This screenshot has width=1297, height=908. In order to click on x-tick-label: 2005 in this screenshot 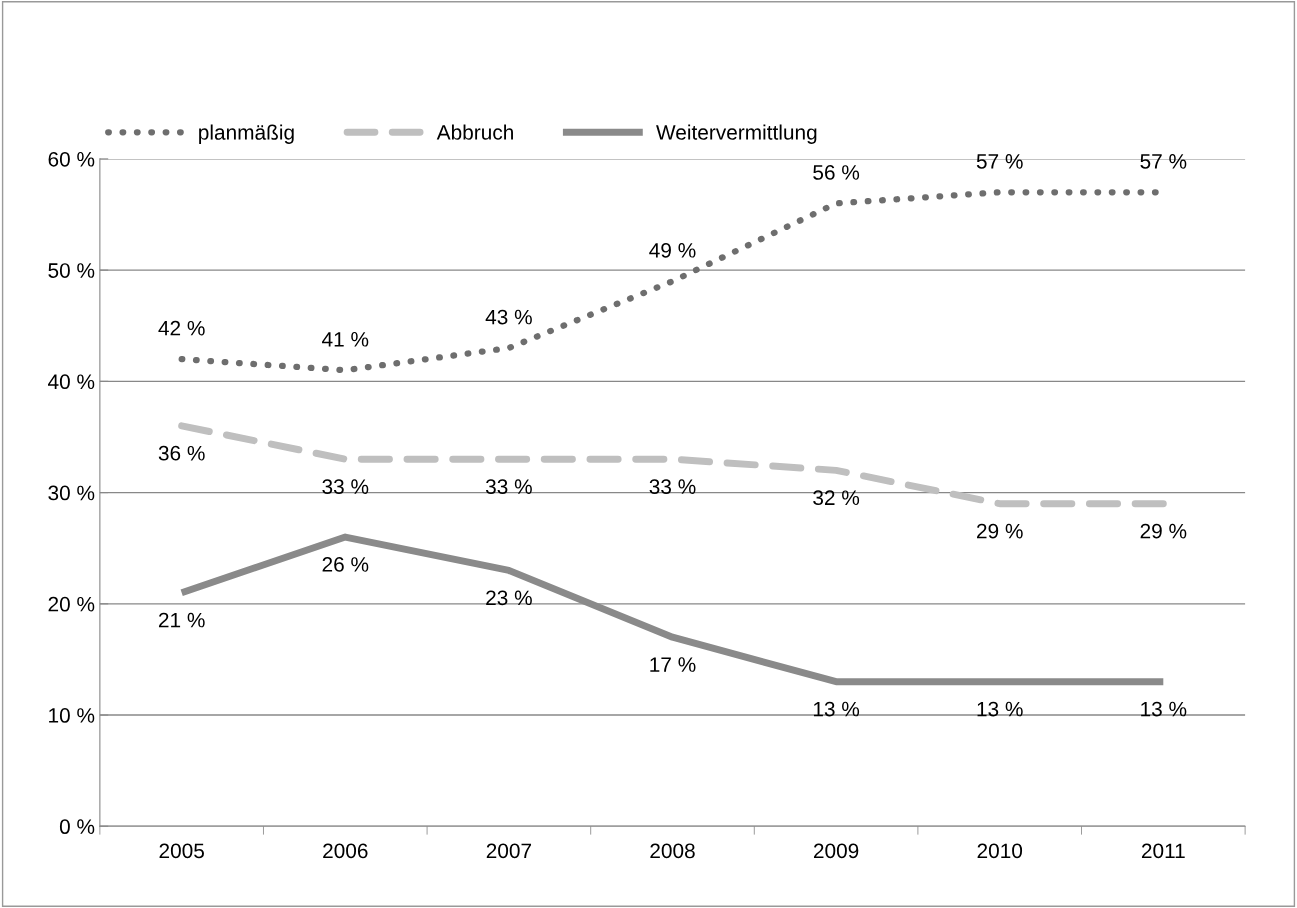, I will do `click(181, 851)`.